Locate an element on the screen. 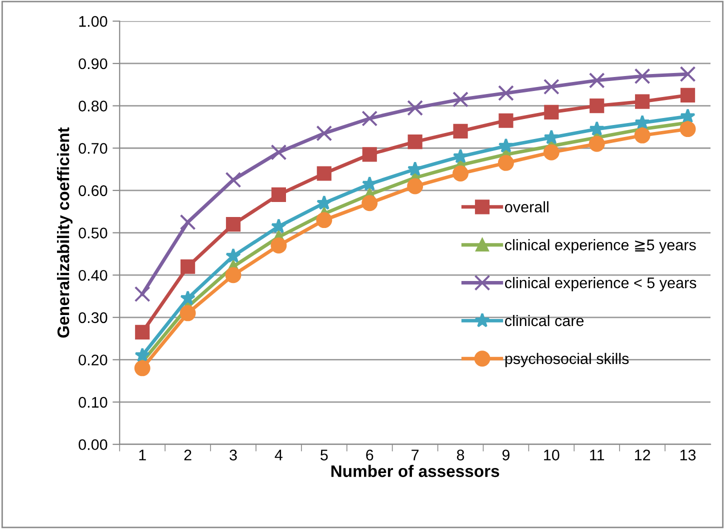 This screenshot has width=725, height=529. y-tick-label: 0.60 is located at coordinates (93, 190).